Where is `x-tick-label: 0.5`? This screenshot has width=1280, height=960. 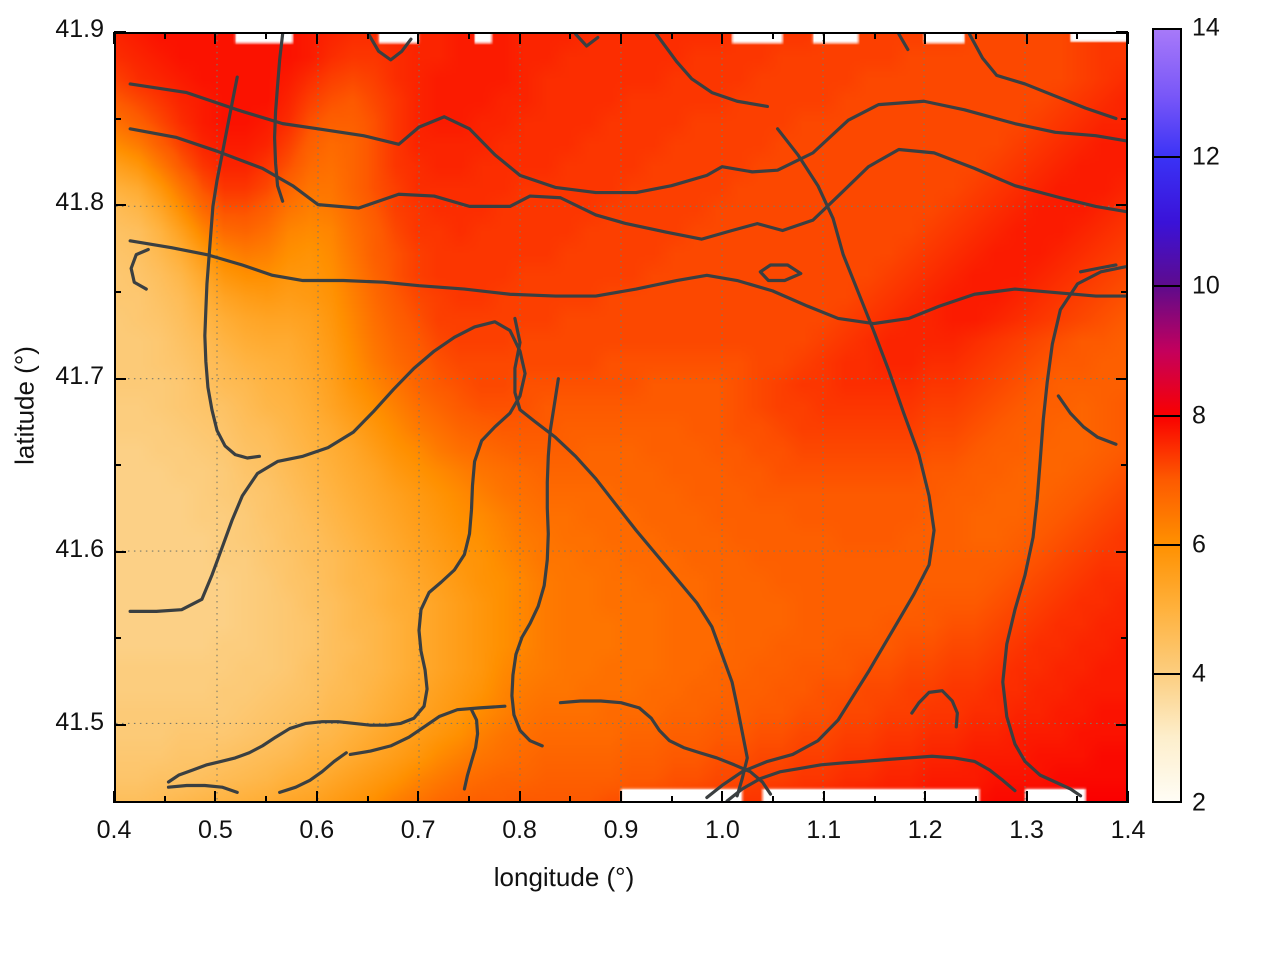
x-tick-label: 0.5 is located at coordinates (215, 830).